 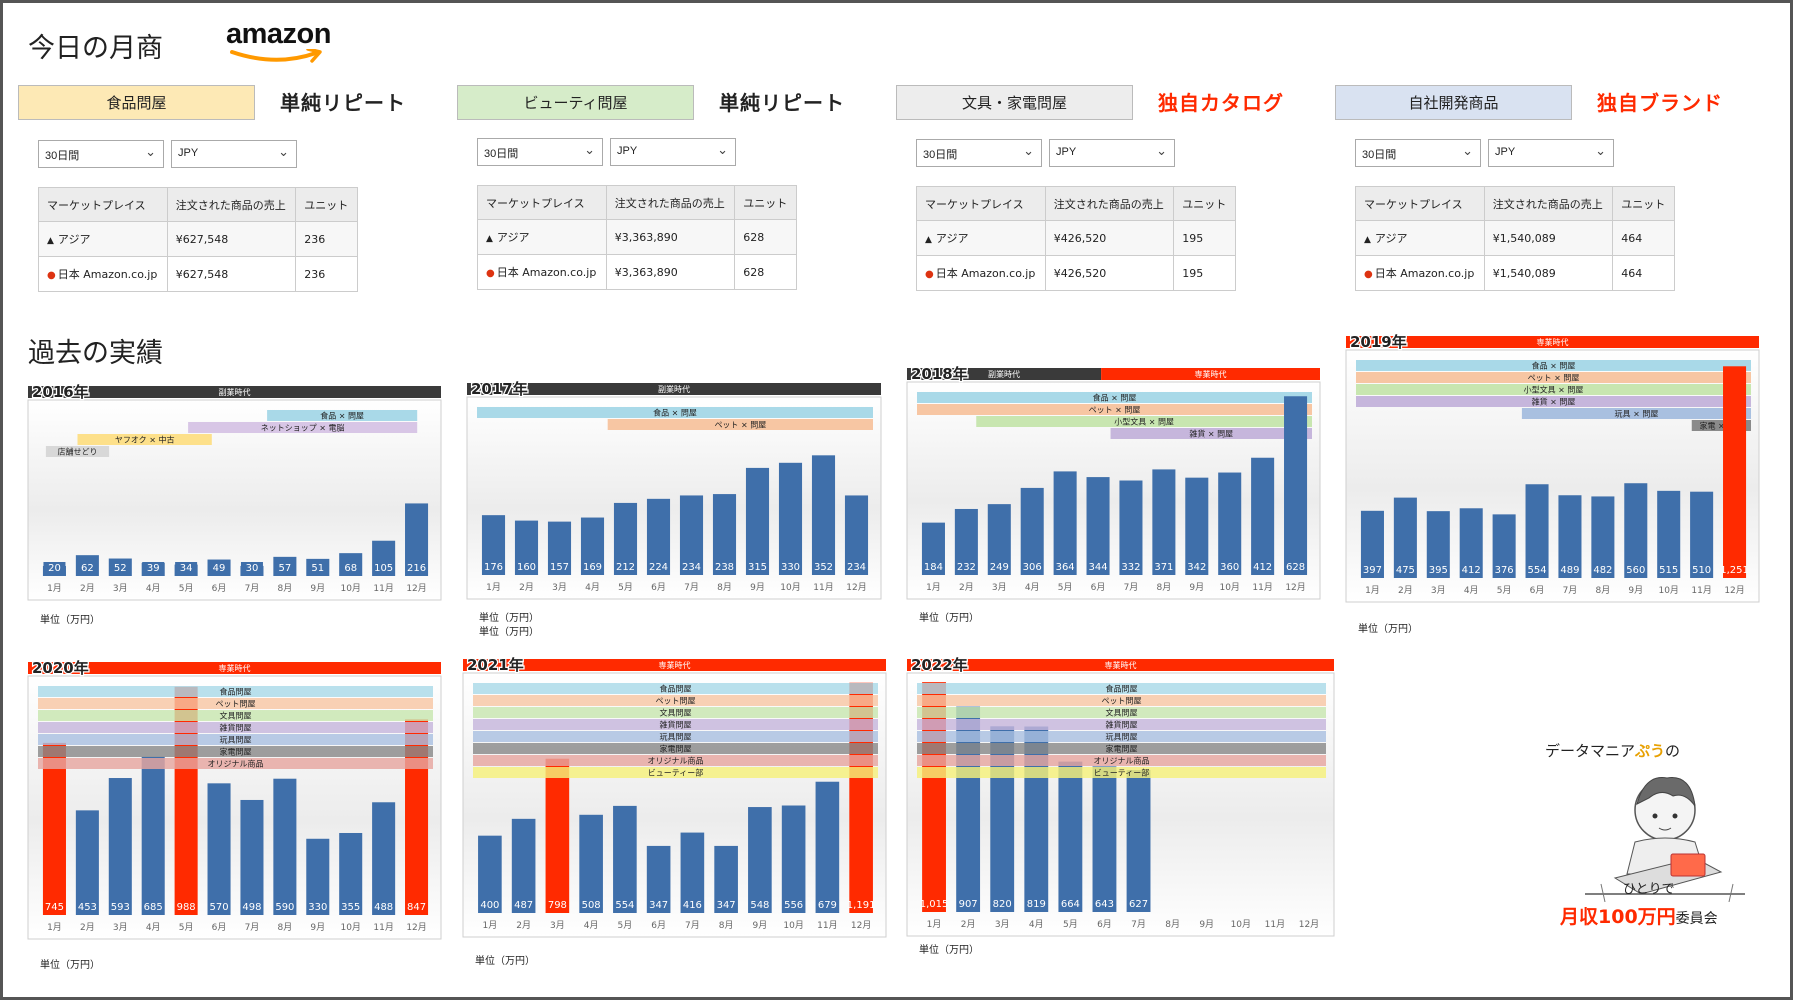 What do you see at coordinates (1080, 273) in the screenshot?
I see `table-cell-text: ¥426,520` at bounding box center [1080, 273].